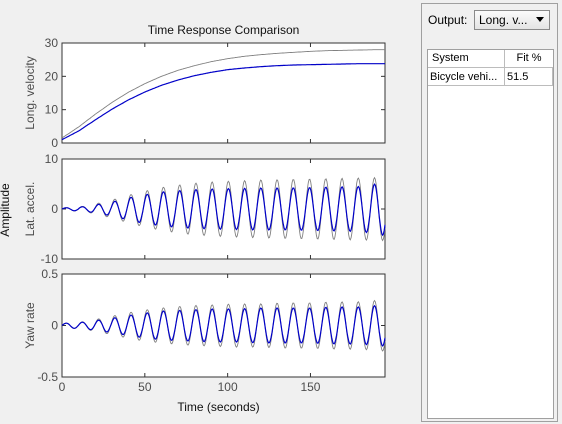 This screenshot has width=562, height=424. I want to click on y-tick-label-1: 10, so click(52, 159).